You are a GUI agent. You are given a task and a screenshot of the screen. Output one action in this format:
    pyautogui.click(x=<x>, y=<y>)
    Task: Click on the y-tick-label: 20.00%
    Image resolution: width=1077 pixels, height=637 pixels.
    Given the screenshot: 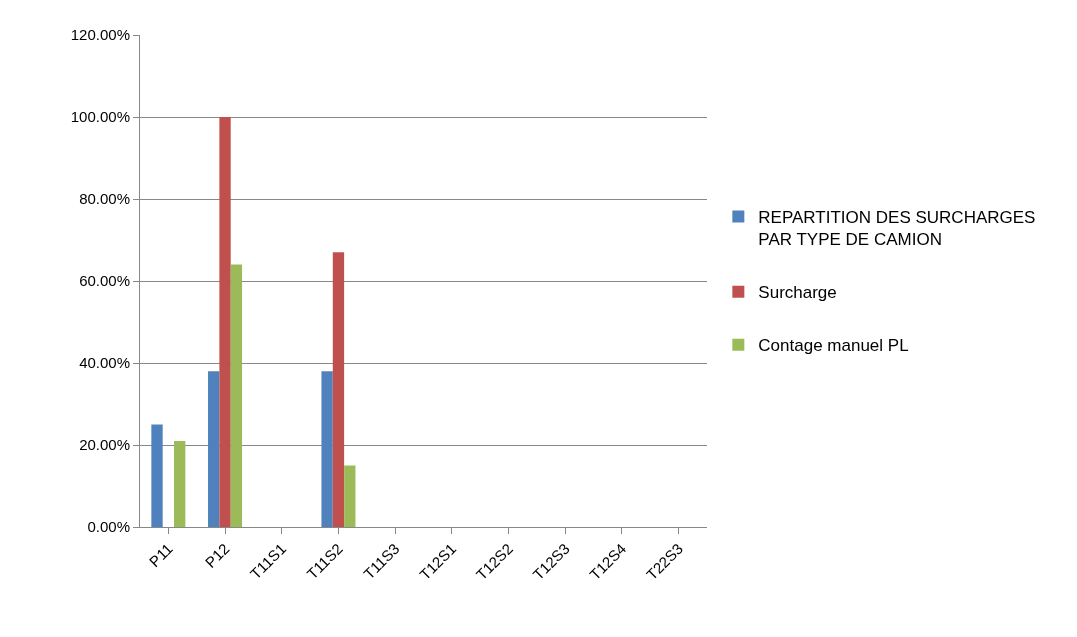 What is the action you would take?
    pyautogui.click(x=104, y=445)
    